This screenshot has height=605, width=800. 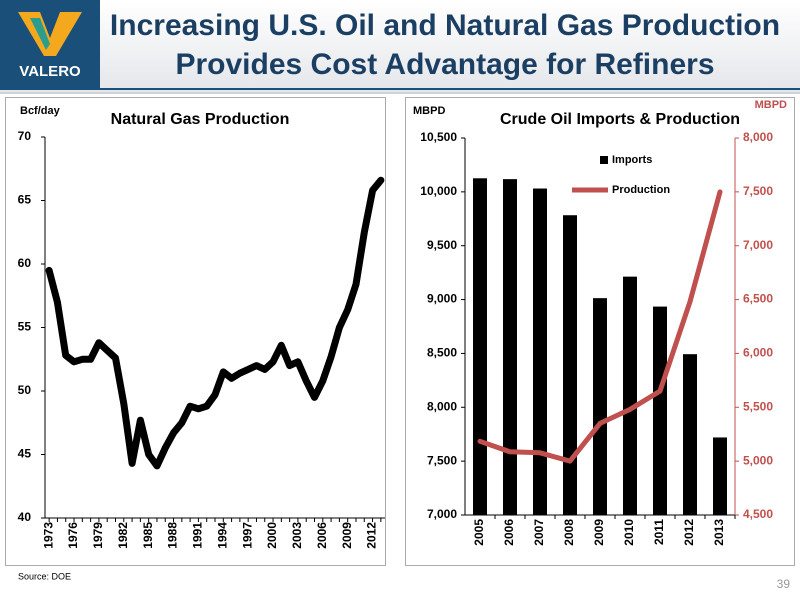 I want to click on source-note: Source: DOE, so click(x=44, y=576).